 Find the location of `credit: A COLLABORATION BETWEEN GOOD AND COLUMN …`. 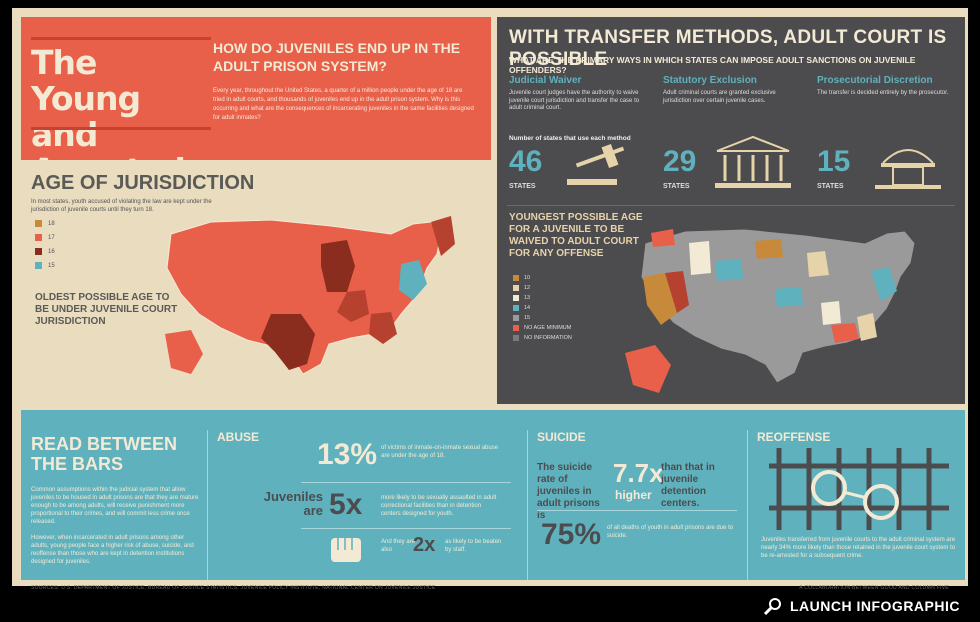

credit: A COLLABORATION BETWEEN GOOD AND COLUMN … is located at coordinates (874, 588).